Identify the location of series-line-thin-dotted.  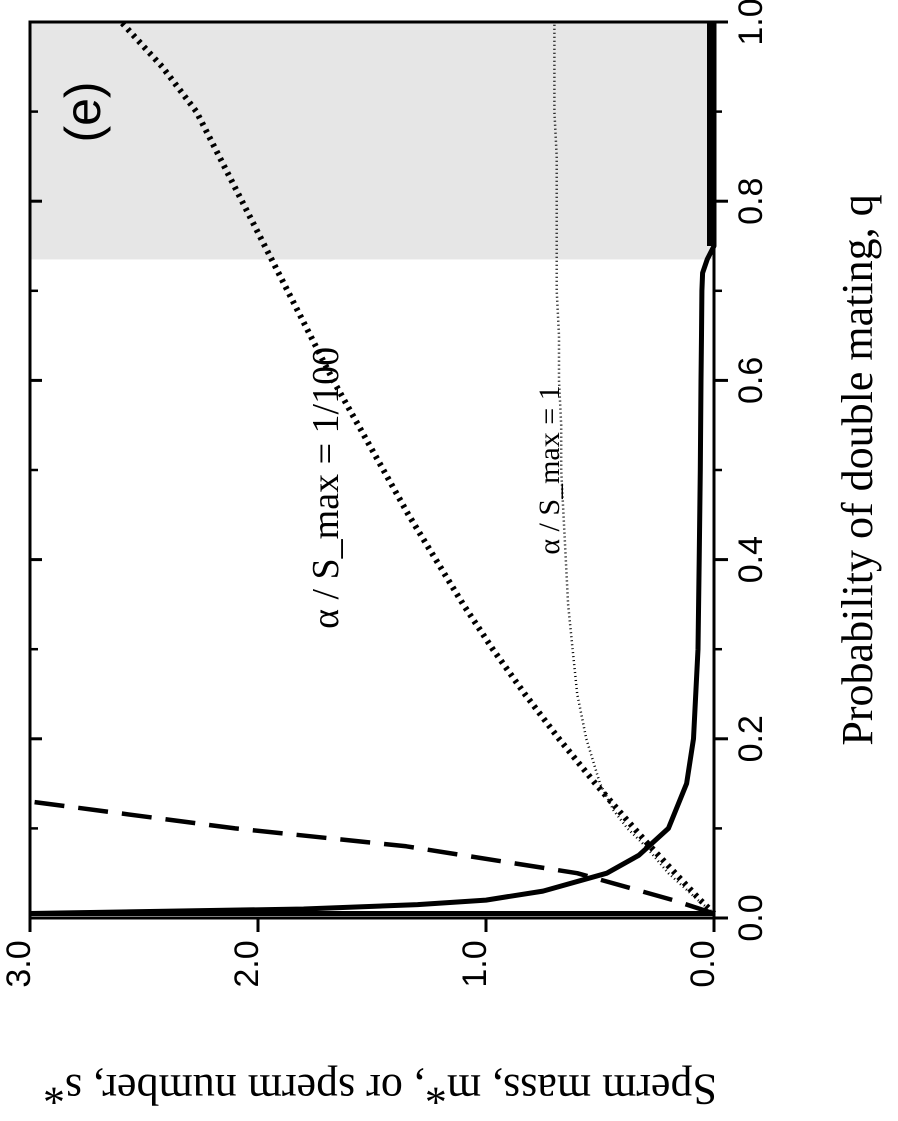
(634, 468).